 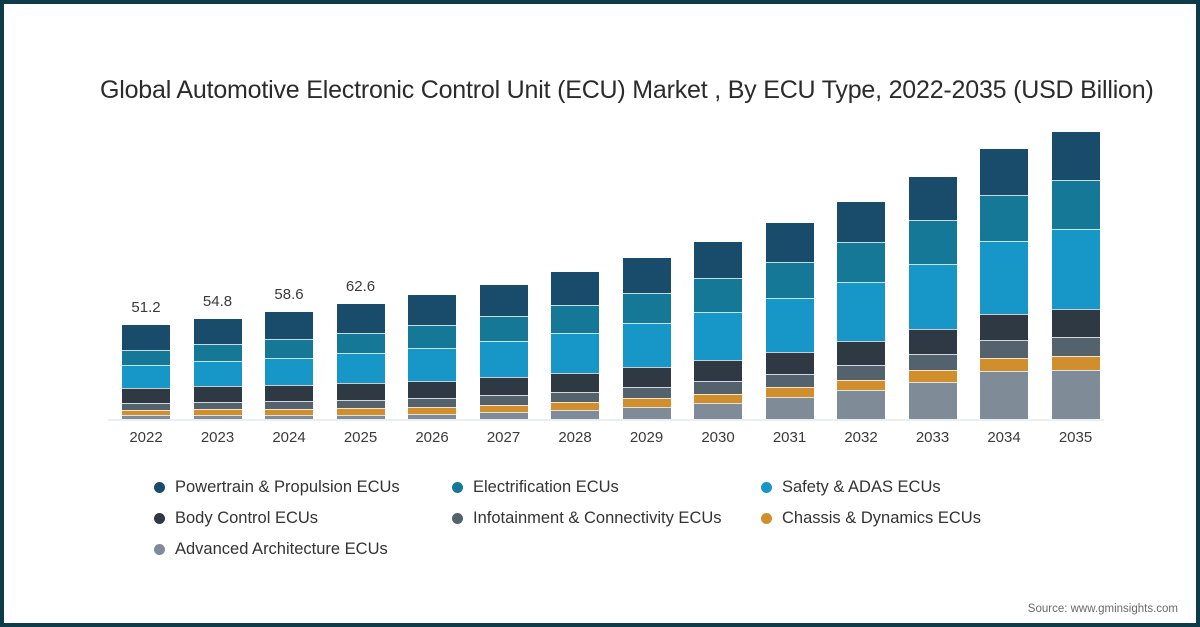 I want to click on legend-item: Electrification ECUs, so click(x=535, y=487).